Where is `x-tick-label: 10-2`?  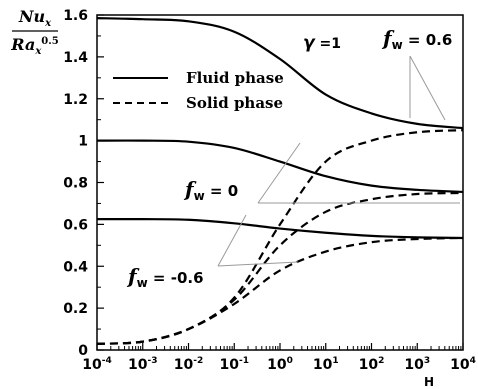 x-tick-label: 10-2 is located at coordinates (188, 364).